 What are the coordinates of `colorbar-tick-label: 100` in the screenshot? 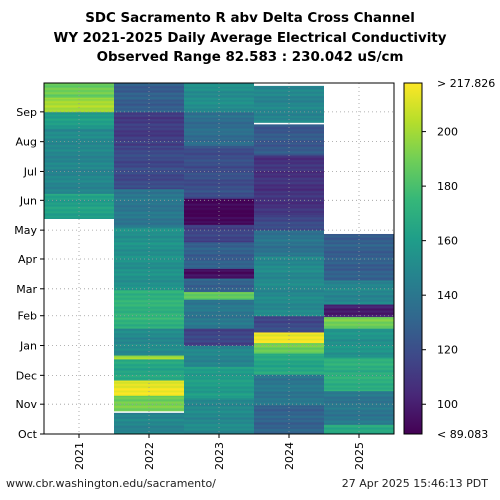 It's located at (447, 404).